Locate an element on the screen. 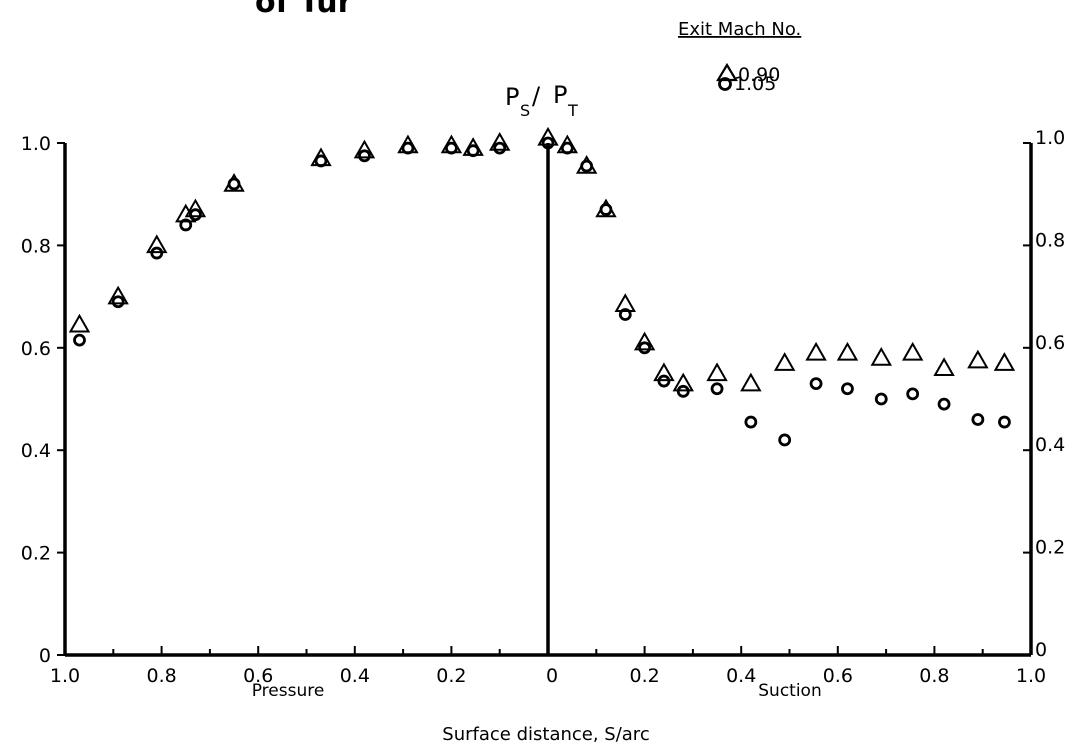  y-axis-label-slash: / is located at coordinates (536, 96).